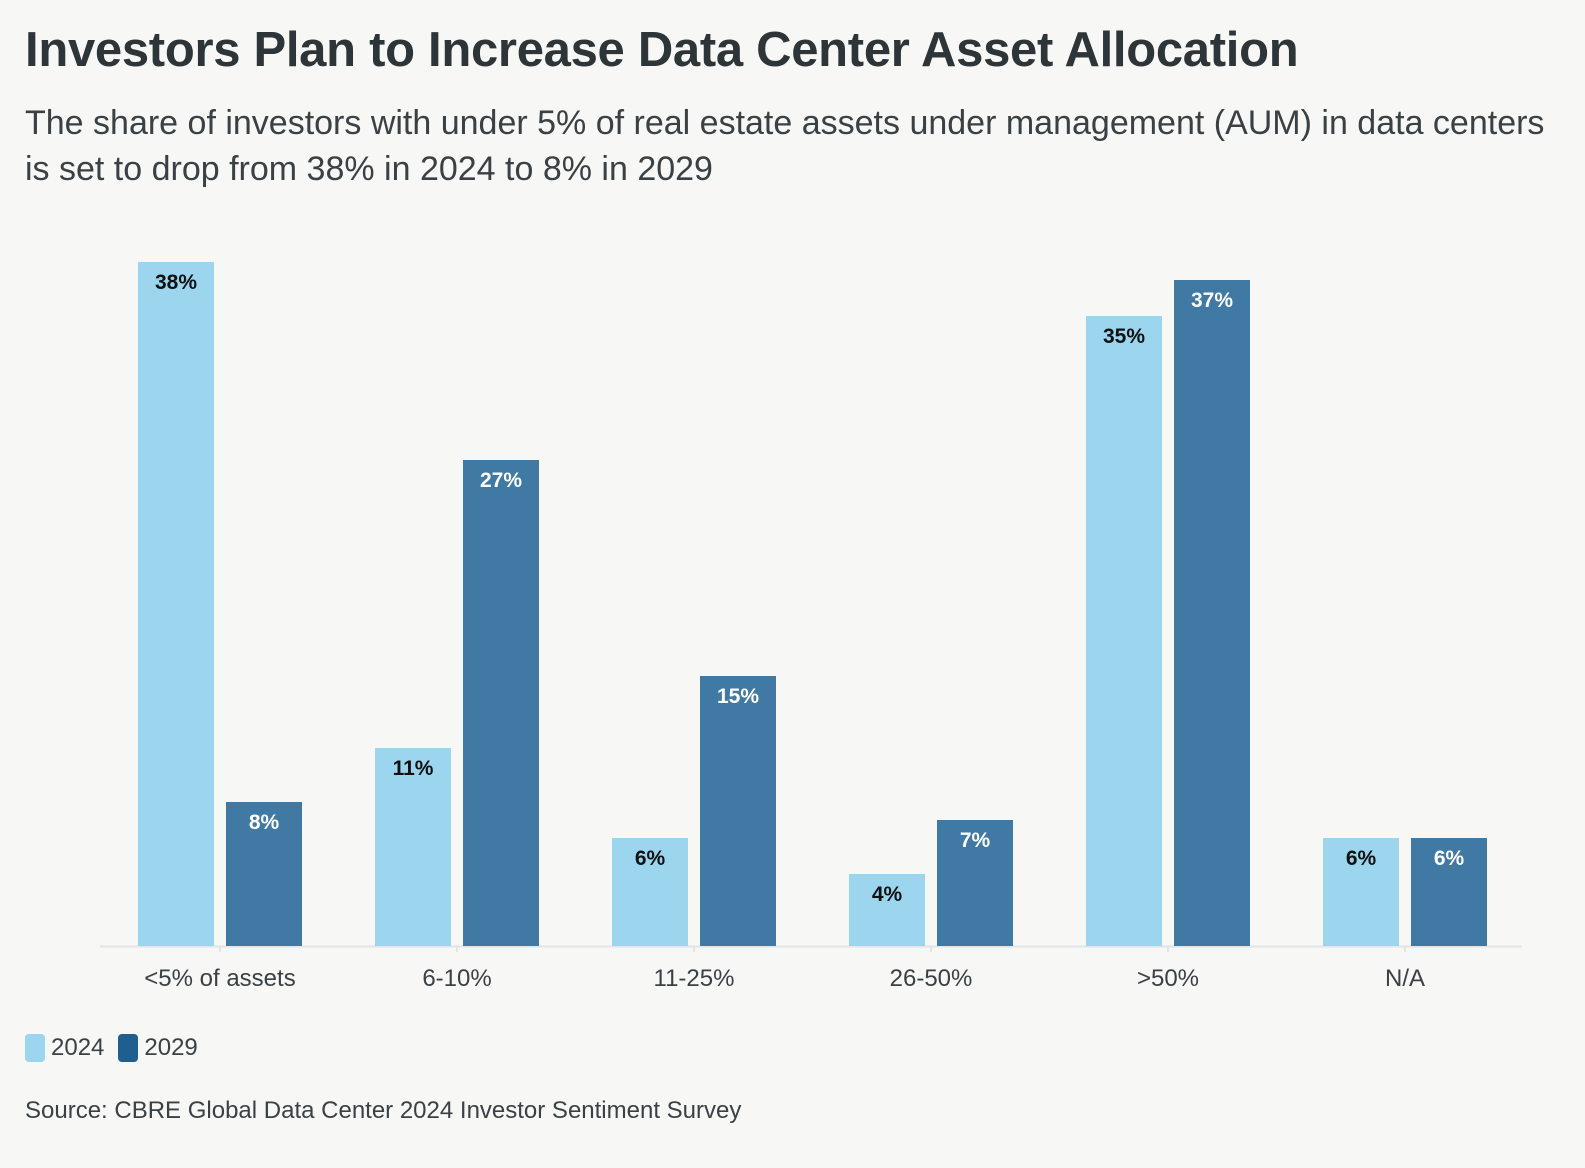  Describe the element at coordinates (501, 480) in the screenshot. I see `data-label-2029-1: 27%` at that location.